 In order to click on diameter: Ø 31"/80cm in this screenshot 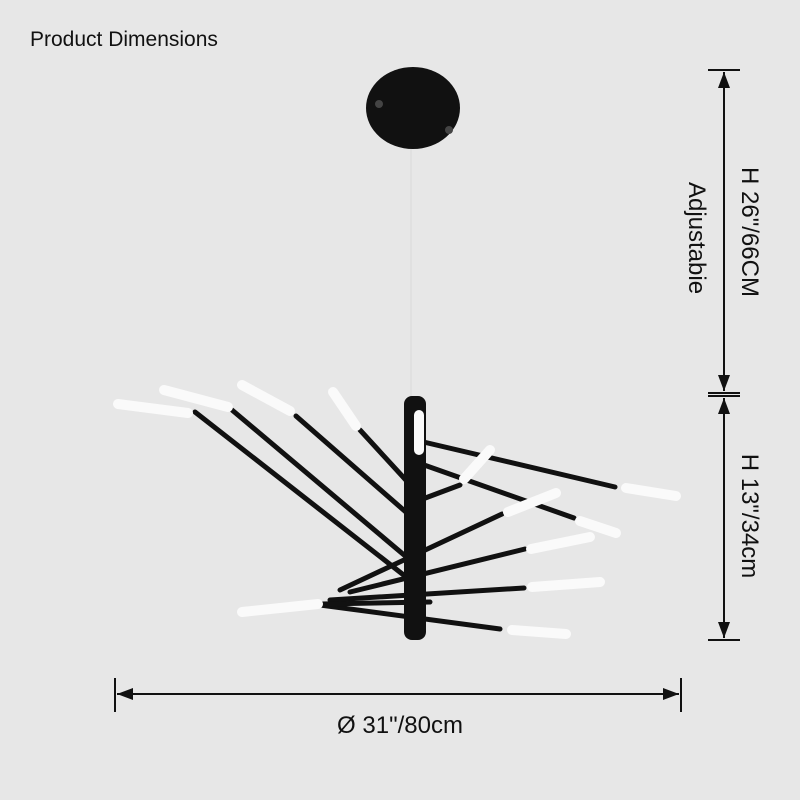, I will do `click(400, 725)`.